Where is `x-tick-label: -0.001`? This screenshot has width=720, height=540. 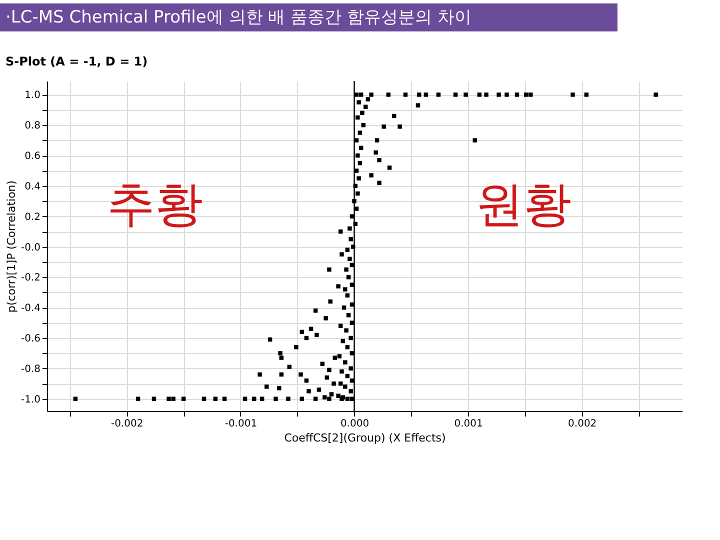 x-tick-label: -0.001 is located at coordinates (241, 424).